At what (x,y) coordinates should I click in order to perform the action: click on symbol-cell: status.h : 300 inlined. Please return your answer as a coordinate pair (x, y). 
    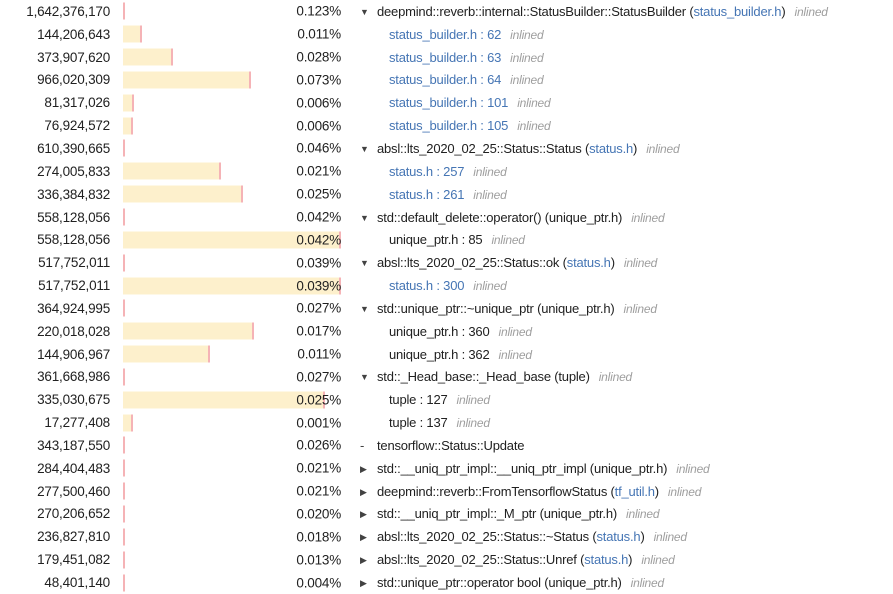
    Looking at the image, I should click on (626, 285).